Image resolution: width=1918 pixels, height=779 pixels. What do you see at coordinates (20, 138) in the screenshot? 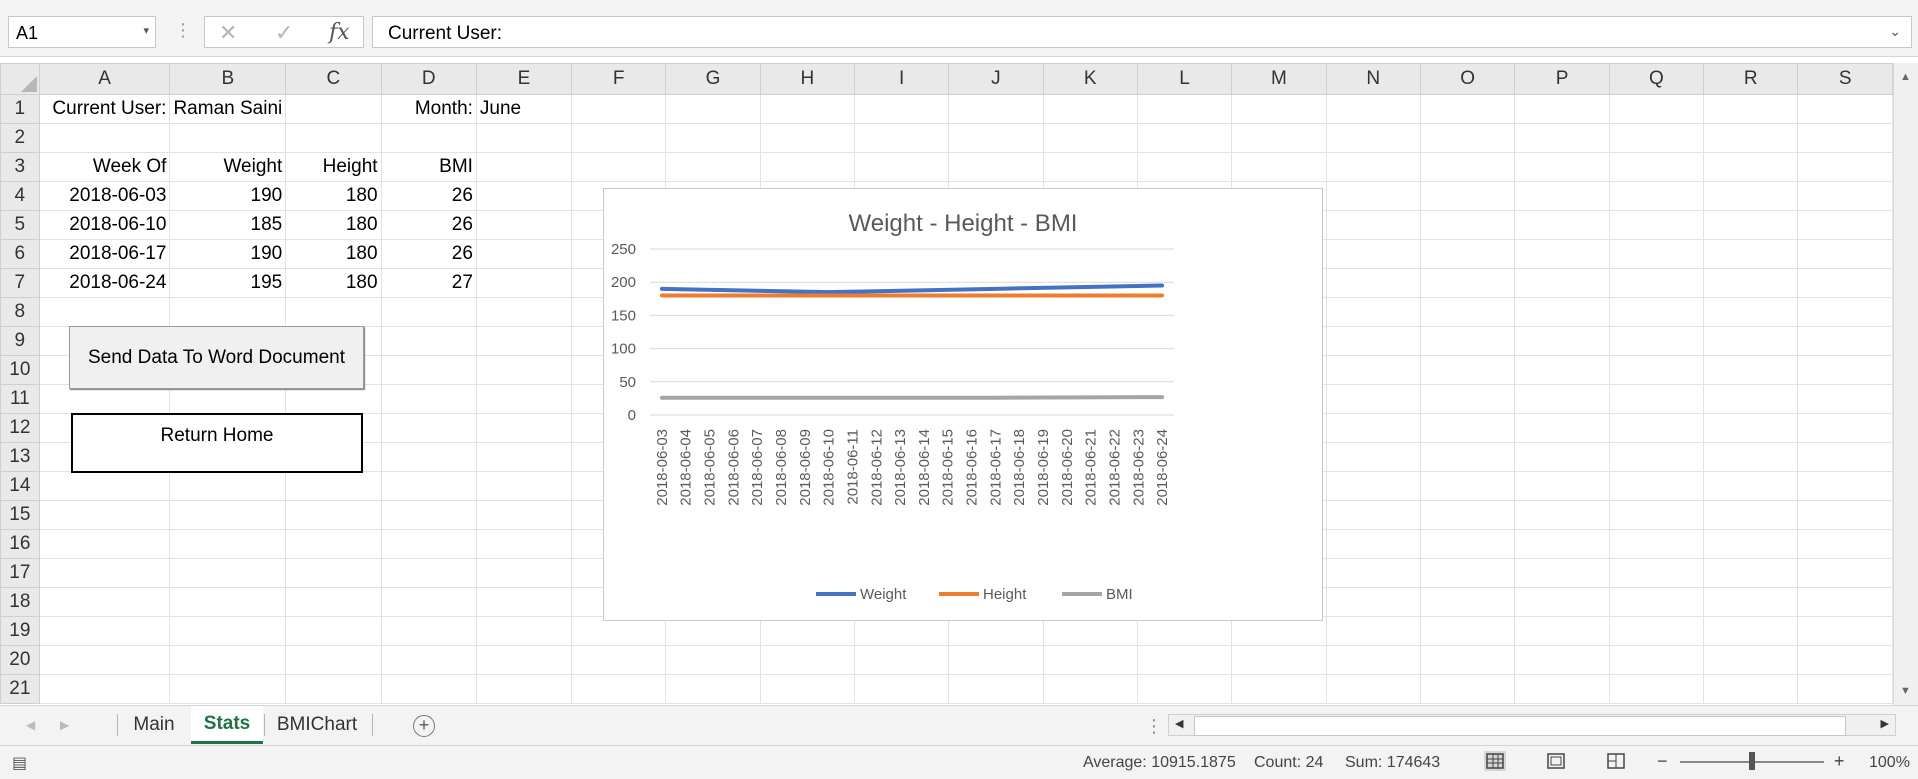
I see `row-header-2: 2` at bounding box center [20, 138].